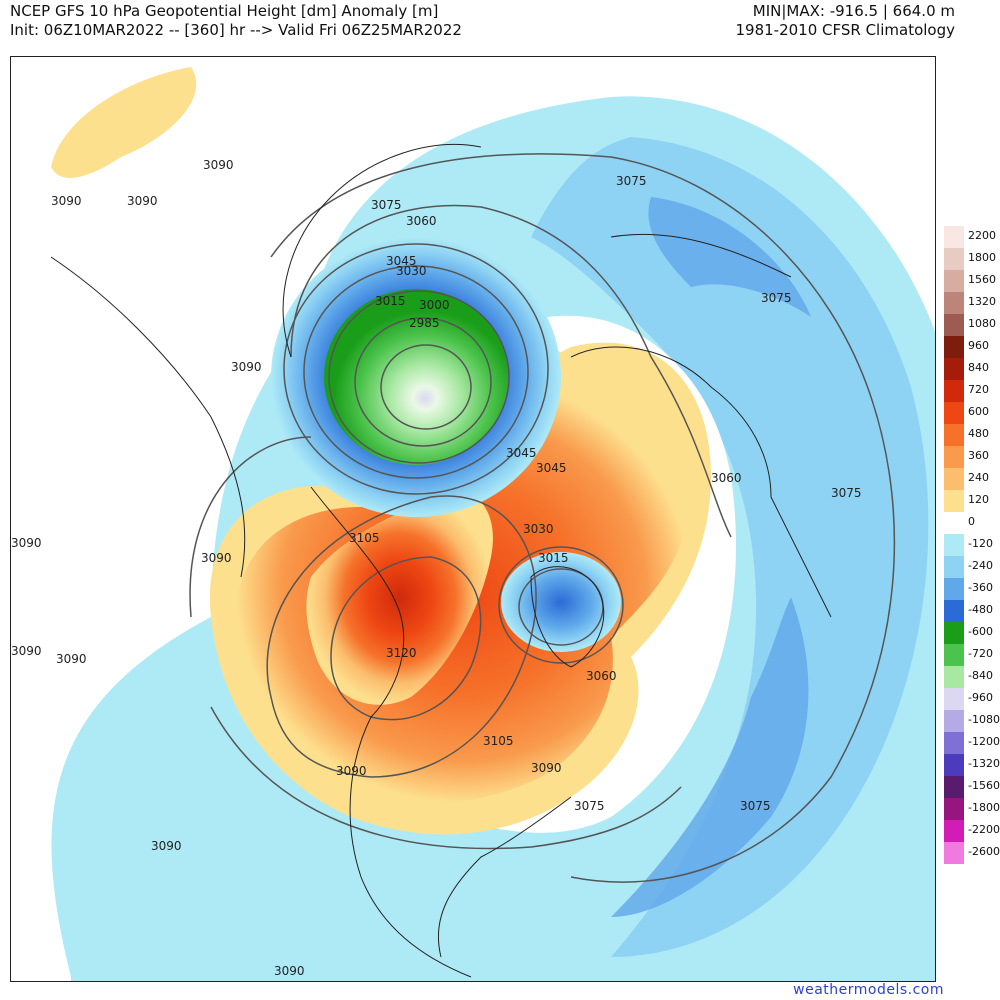  I want to click on colorbar-entry: -120, so click(972, 545).